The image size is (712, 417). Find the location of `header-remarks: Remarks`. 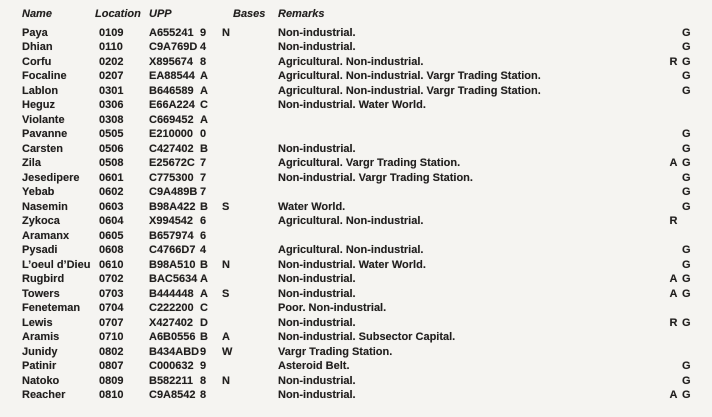

header-remarks: Remarks is located at coordinates (301, 14).